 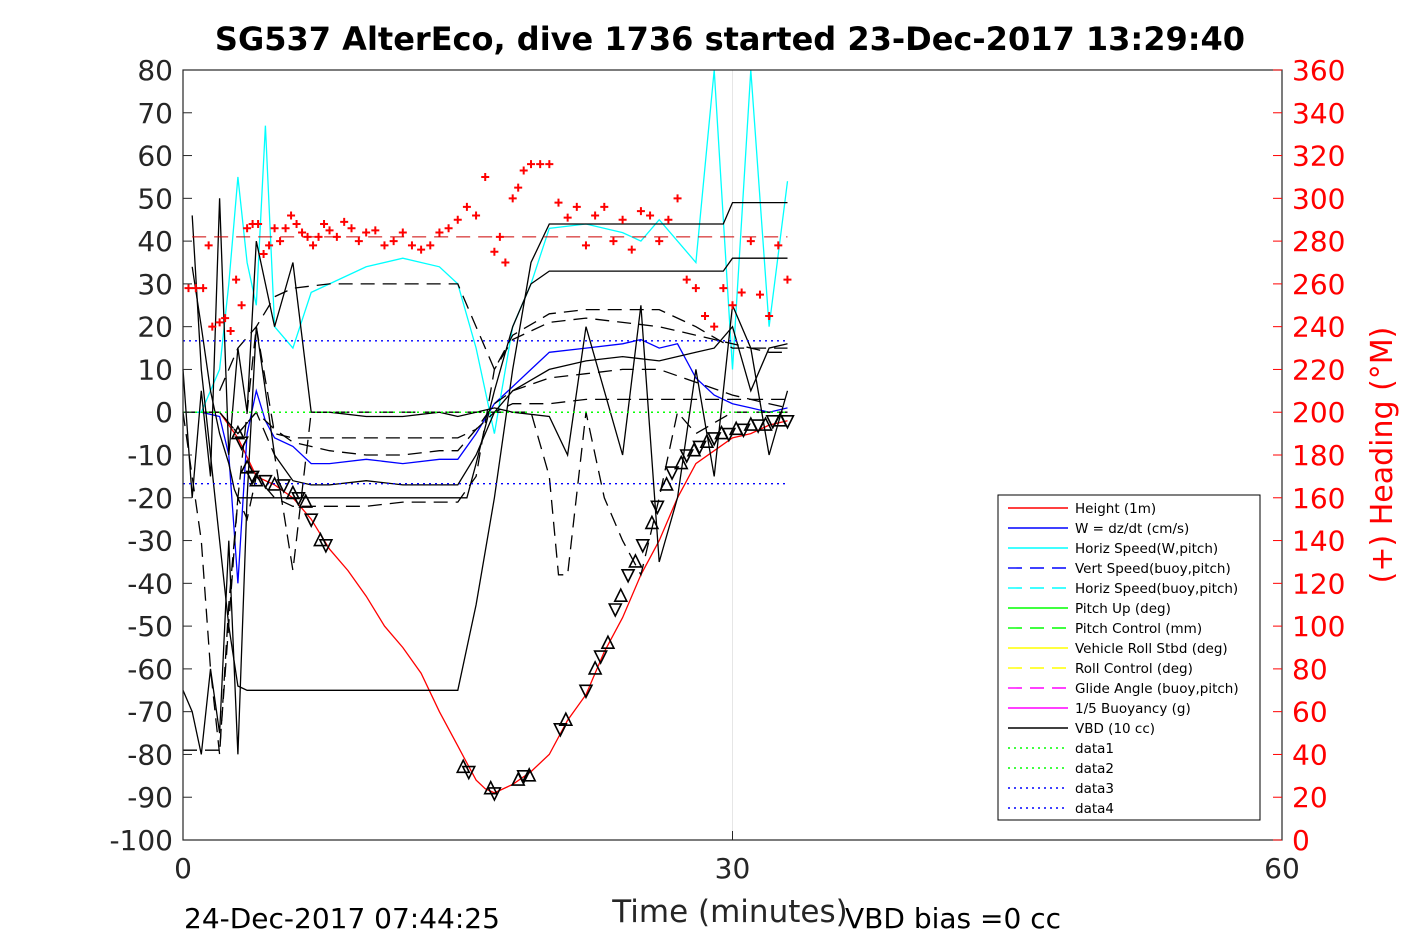 What do you see at coordinates (1094, 749) in the screenshot?
I see `legend-label: data1` at bounding box center [1094, 749].